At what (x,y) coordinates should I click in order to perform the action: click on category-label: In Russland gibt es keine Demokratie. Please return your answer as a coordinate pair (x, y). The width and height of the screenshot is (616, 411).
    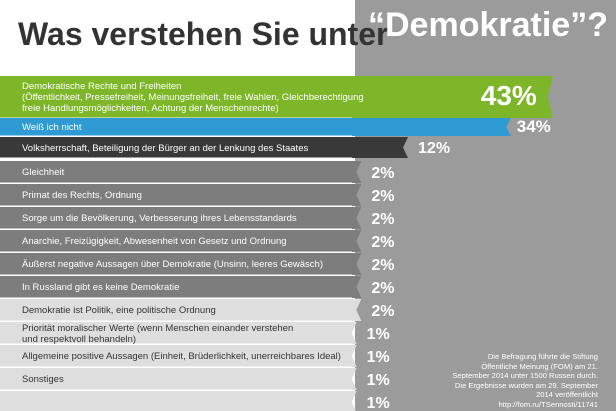
    Looking at the image, I should click on (101, 287).